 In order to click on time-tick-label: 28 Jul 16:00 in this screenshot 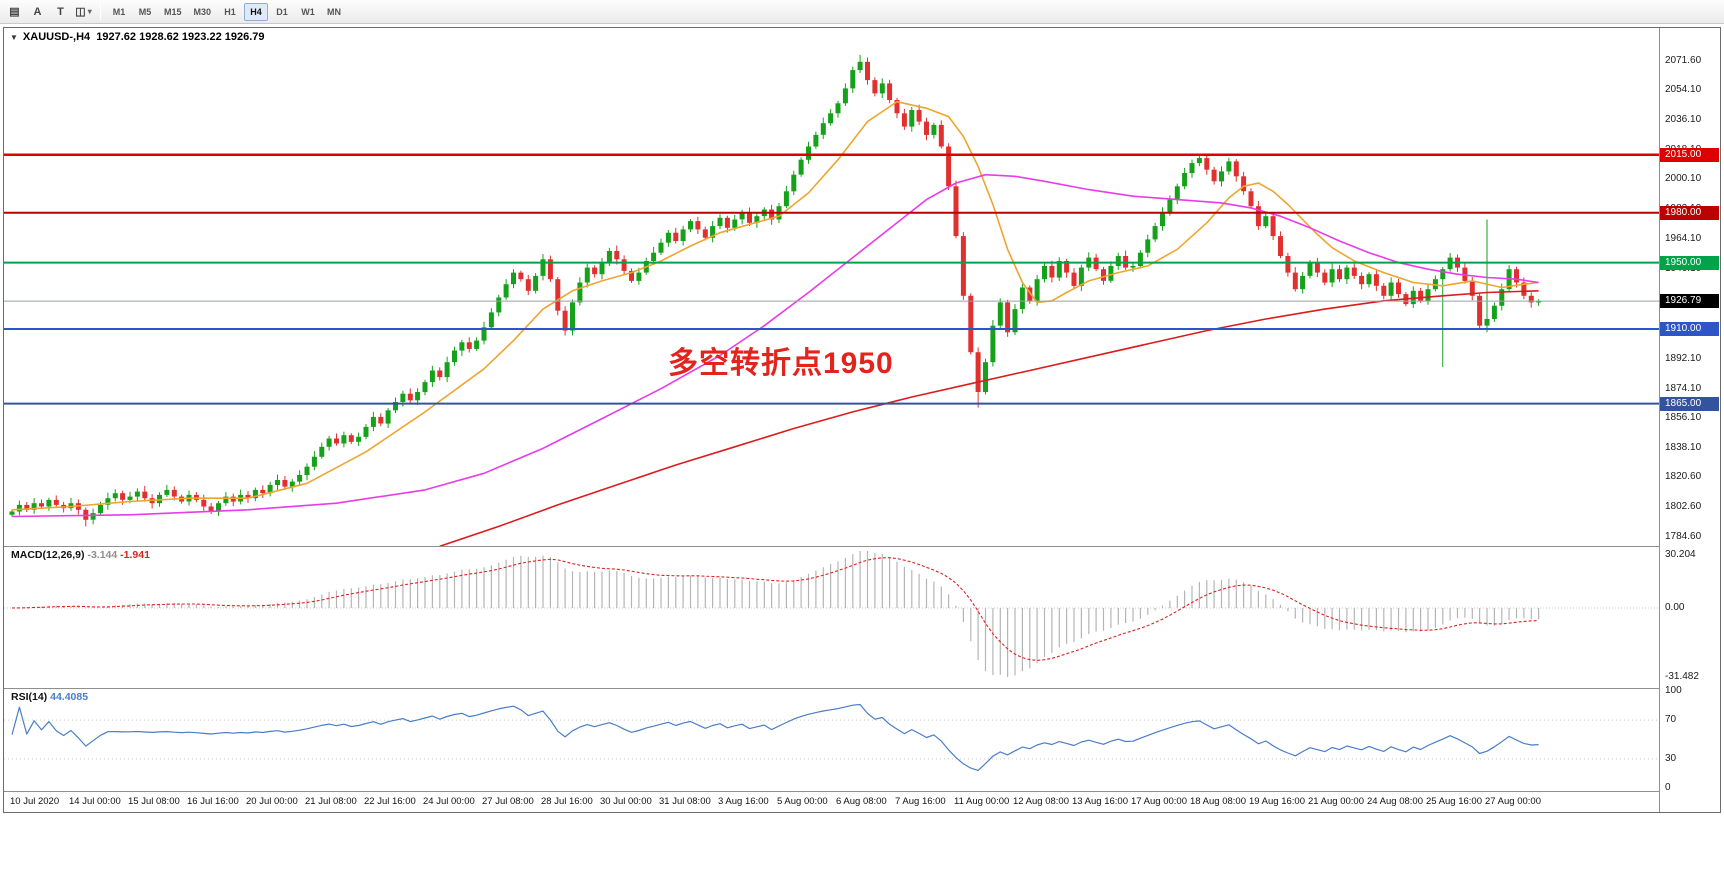, I will do `click(567, 801)`.